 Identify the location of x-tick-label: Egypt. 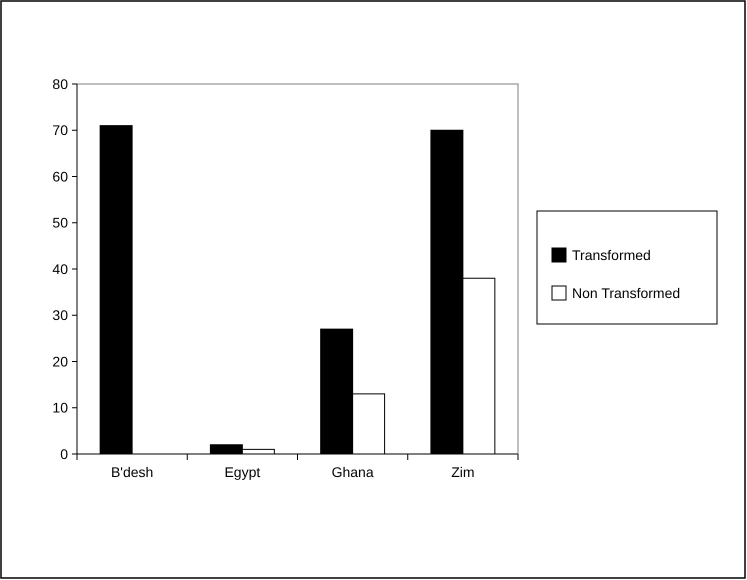
(242, 472).